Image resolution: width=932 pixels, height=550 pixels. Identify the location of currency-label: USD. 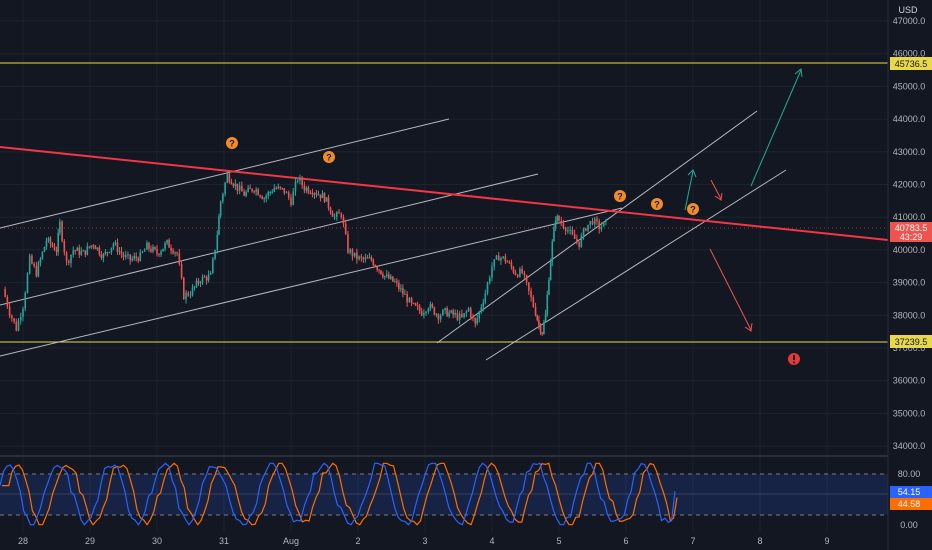
(908, 10).